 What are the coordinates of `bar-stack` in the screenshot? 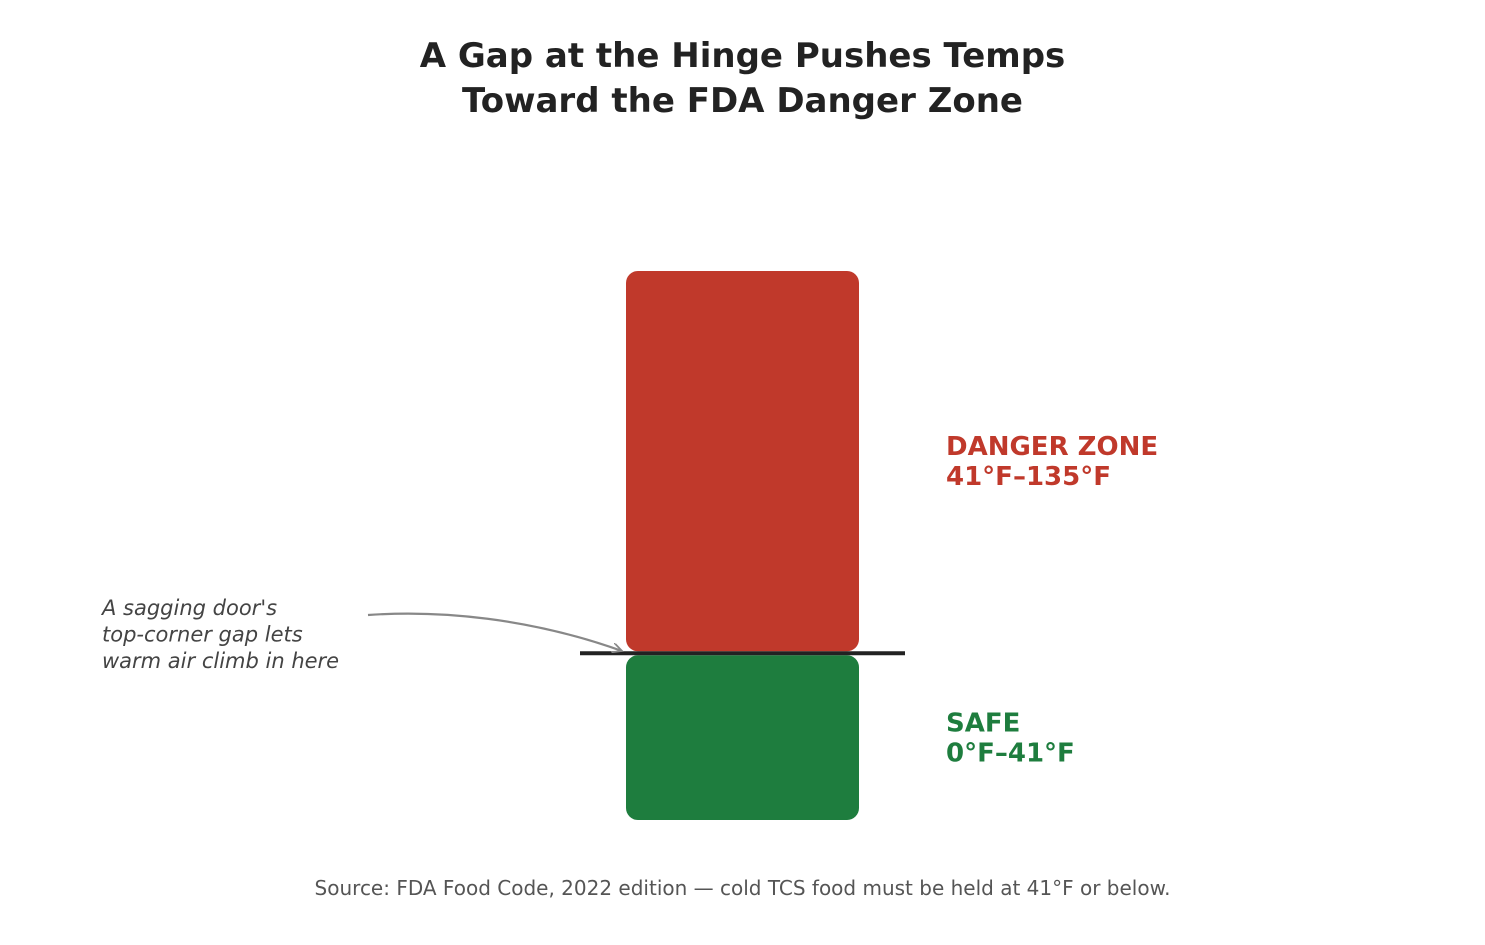 It's located at (742, 545).